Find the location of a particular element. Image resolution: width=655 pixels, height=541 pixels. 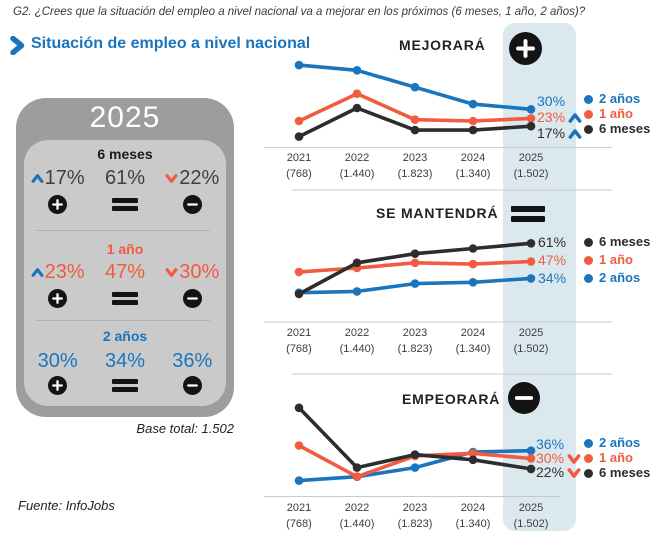

point-empeorara-6-meses-2024 is located at coordinates (473, 460).